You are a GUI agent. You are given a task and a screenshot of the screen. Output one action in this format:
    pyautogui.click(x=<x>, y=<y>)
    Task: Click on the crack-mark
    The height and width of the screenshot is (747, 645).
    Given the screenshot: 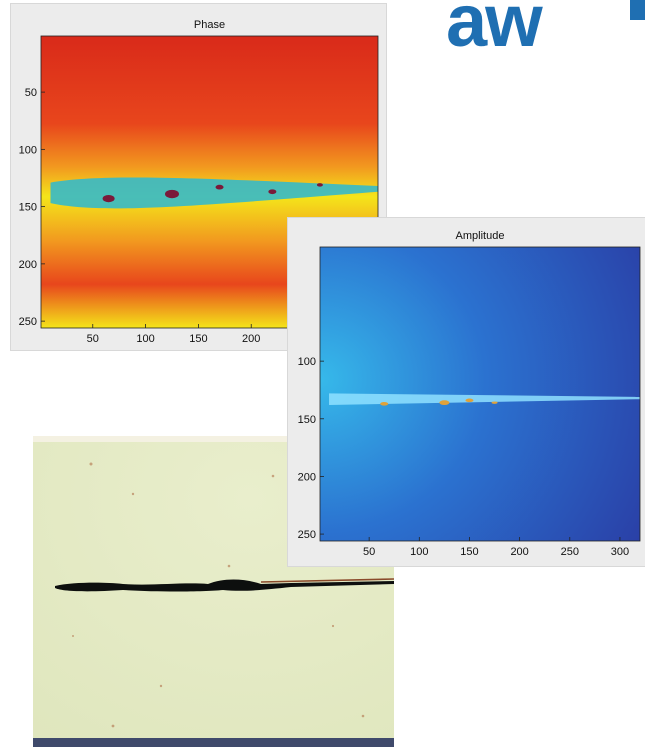 What is the action you would take?
    pyautogui.click(x=224, y=585)
    